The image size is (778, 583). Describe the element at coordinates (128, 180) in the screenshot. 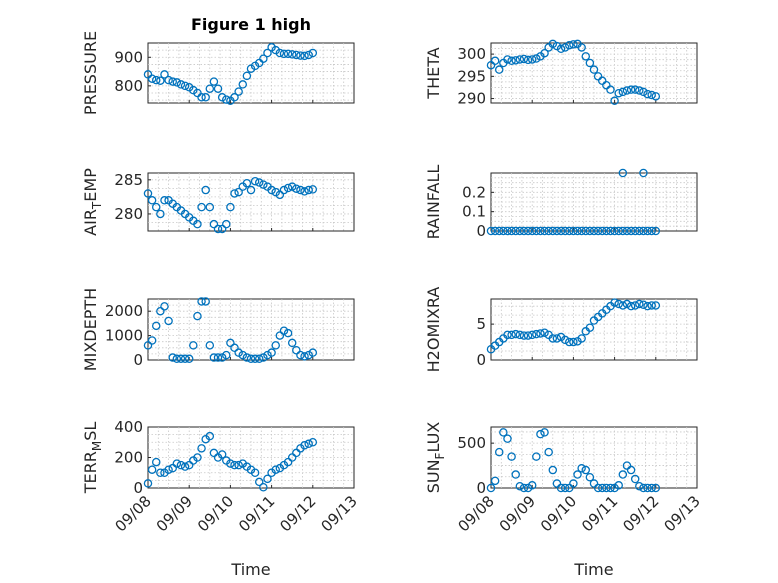

I see `y-tick-label: 285` at that location.